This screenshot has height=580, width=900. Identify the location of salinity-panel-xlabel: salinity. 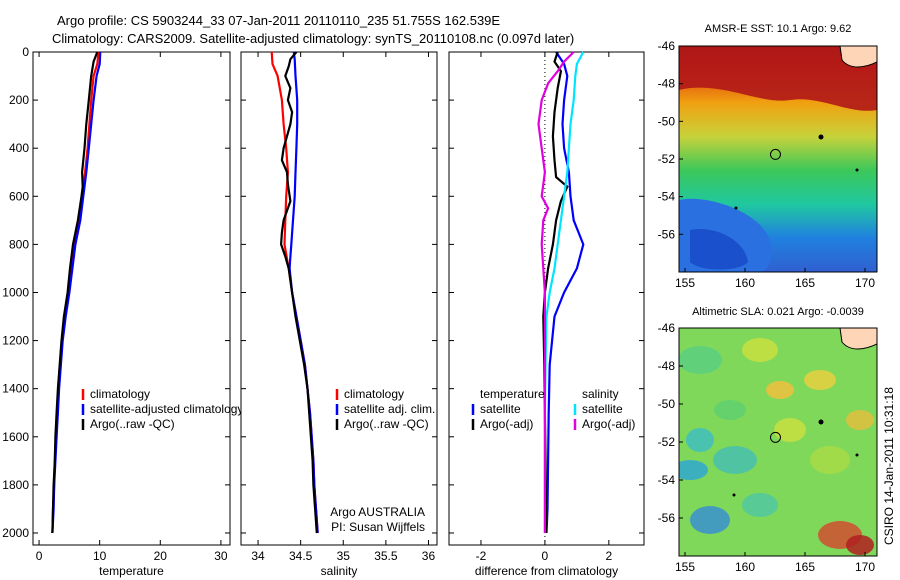
(339, 571).